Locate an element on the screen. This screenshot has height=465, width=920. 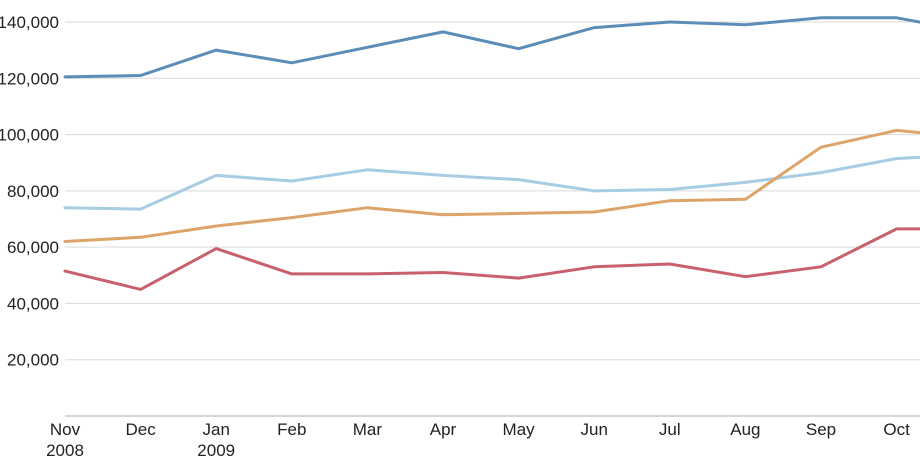
x-tick-label-month: May is located at coordinates (519, 429).